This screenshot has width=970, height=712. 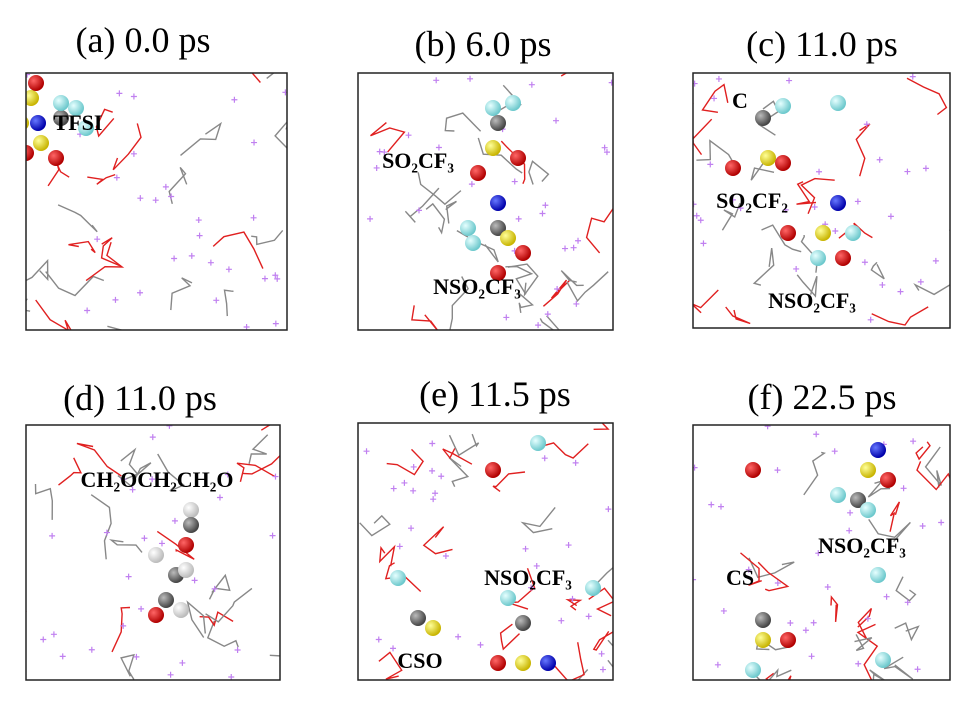 I want to click on panel-title: (a) 0.0 ps, so click(x=143, y=40).